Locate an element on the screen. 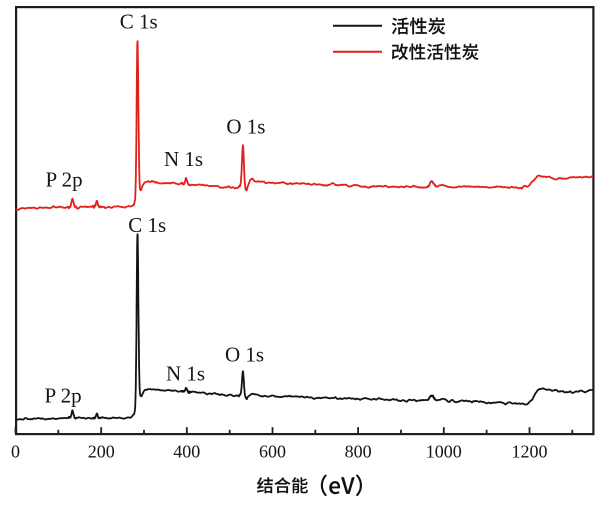 The height and width of the screenshot is (509, 600). svg-text: 600 is located at coordinates (272, 452).